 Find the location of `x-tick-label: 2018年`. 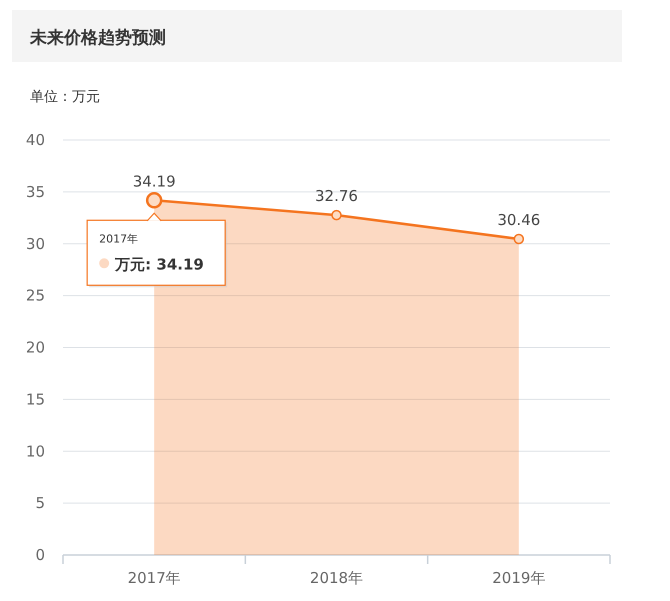

x-tick-label: 2018年 is located at coordinates (337, 578).